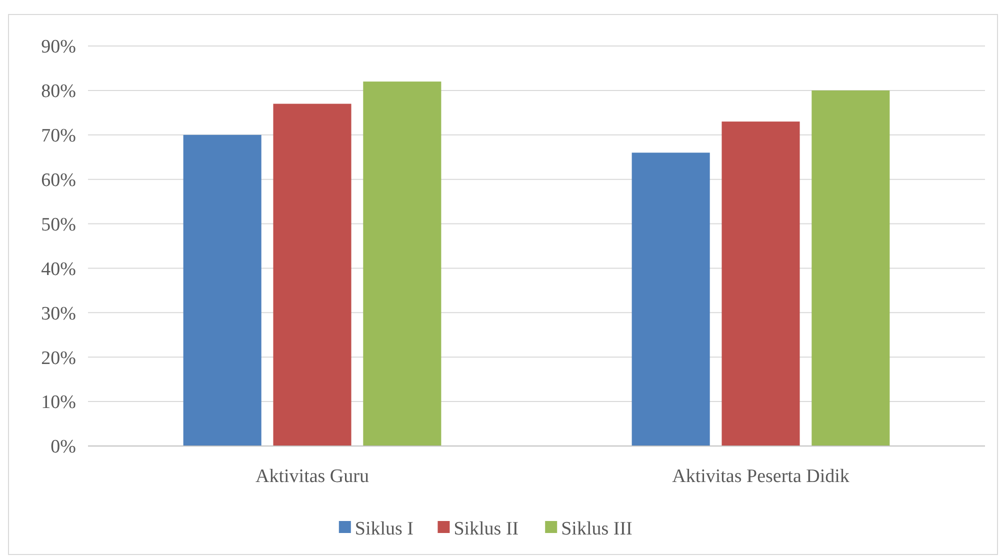 Image resolution: width=1000 pixels, height=558 pixels. What do you see at coordinates (63, 447) in the screenshot?
I see `y-tick-label: 0%` at bounding box center [63, 447].